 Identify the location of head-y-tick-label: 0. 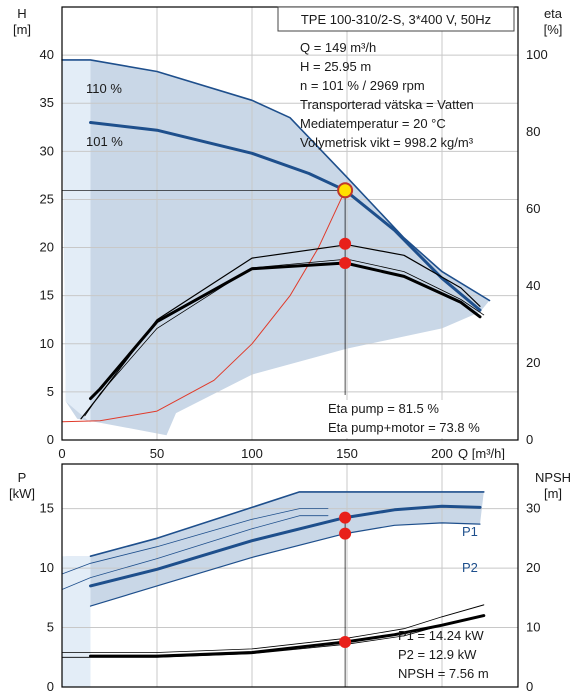
(50, 439).